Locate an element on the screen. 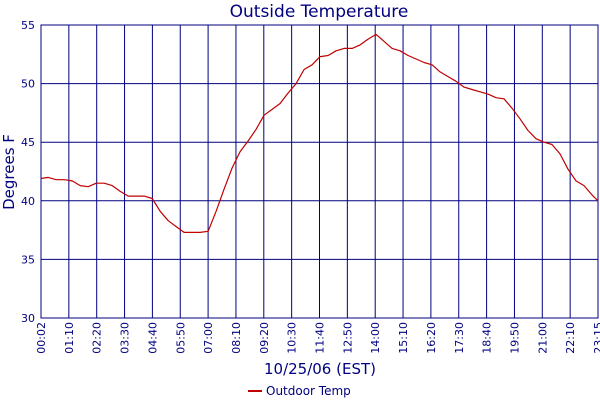 The width and height of the screenshot is (600, 405). legend: Outdoor Temp is located at coordinates (299, 391).